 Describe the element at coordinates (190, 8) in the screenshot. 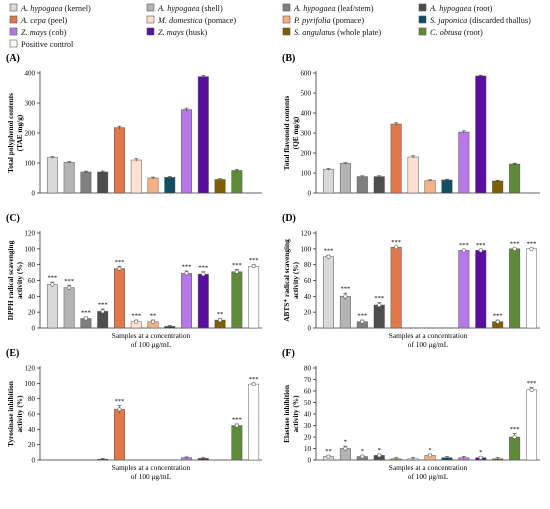

I see `legend-entry: A. hypogaea (shell)` at that location.